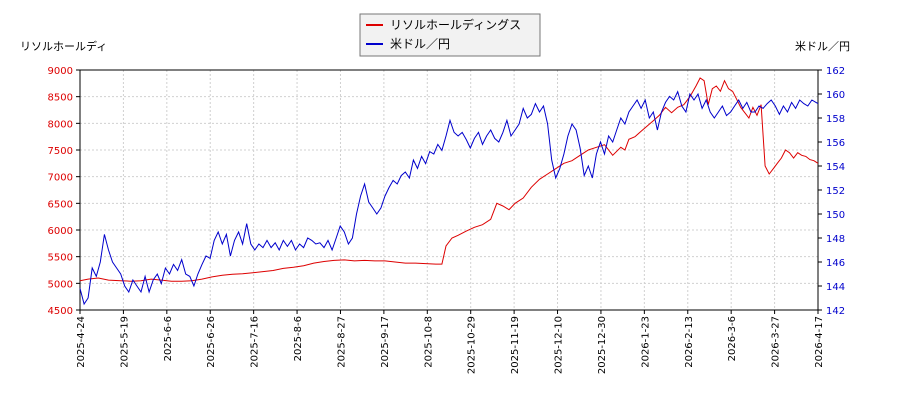  What do you see at coordinates (60, 204) in the screenshot?
I see `left-tick-label: 6500` at bounding box center [60, 204].